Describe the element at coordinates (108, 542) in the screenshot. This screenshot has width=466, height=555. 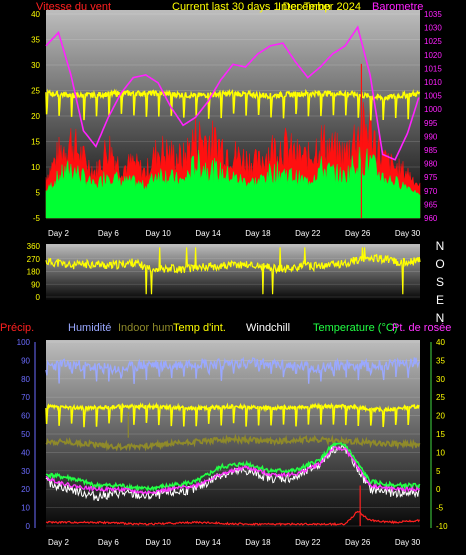
I see `temperature-x-tick-label: Day 6` at that location.